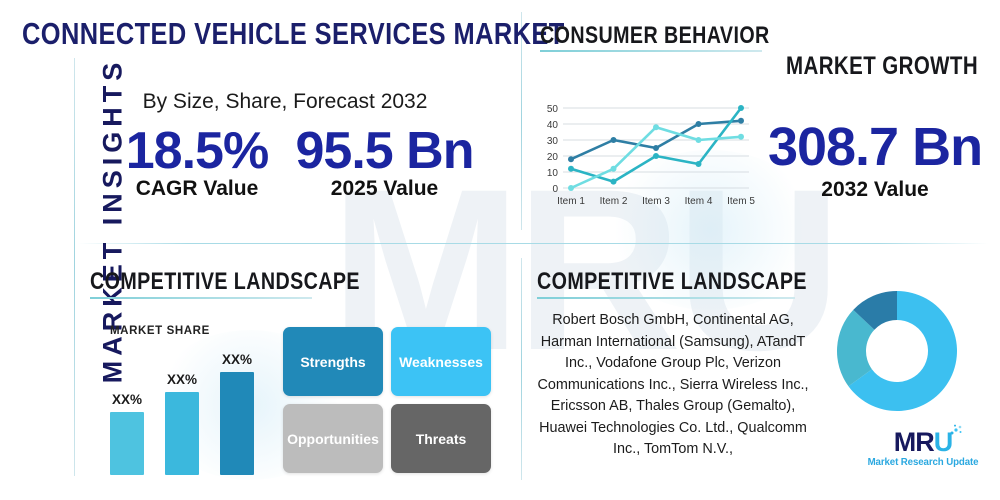 The height and width of the screenshot is (500, 1000). I want to click on divider-horizontal, so click(533, 243).